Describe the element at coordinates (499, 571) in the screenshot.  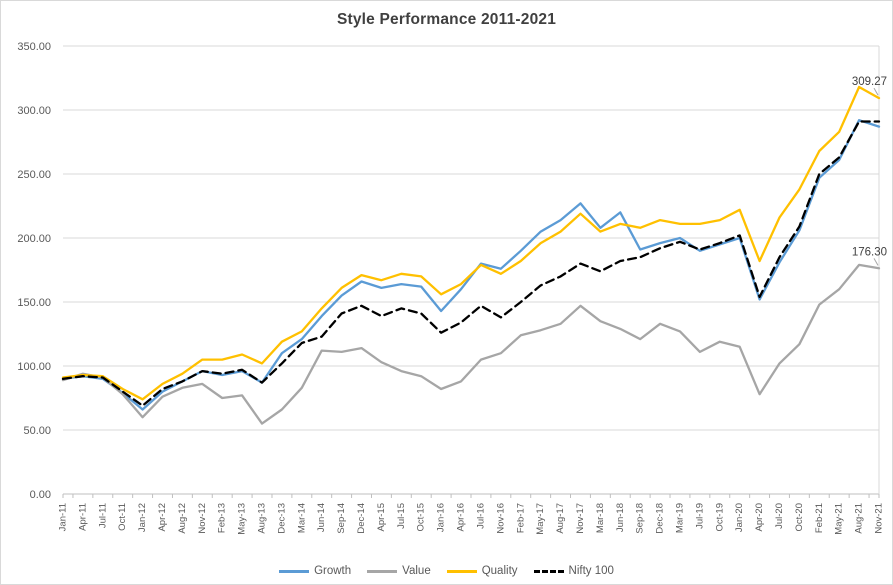
I see `legend-label: Quality` at that location.